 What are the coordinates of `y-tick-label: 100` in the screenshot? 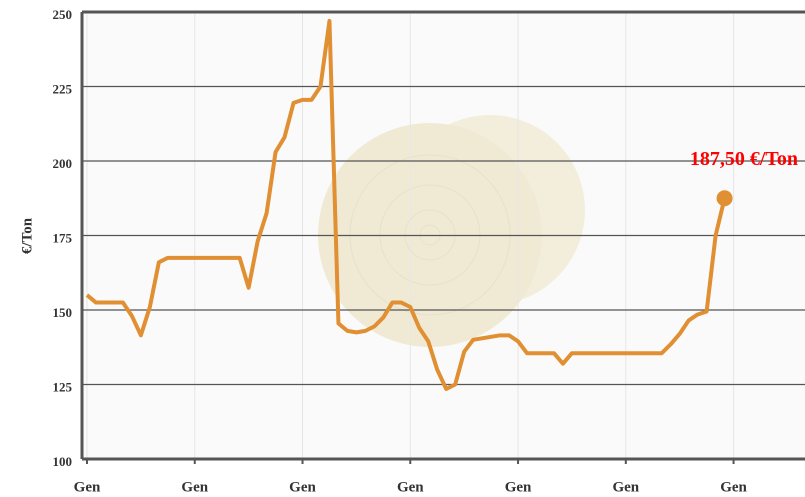 It's located at (63, 461).